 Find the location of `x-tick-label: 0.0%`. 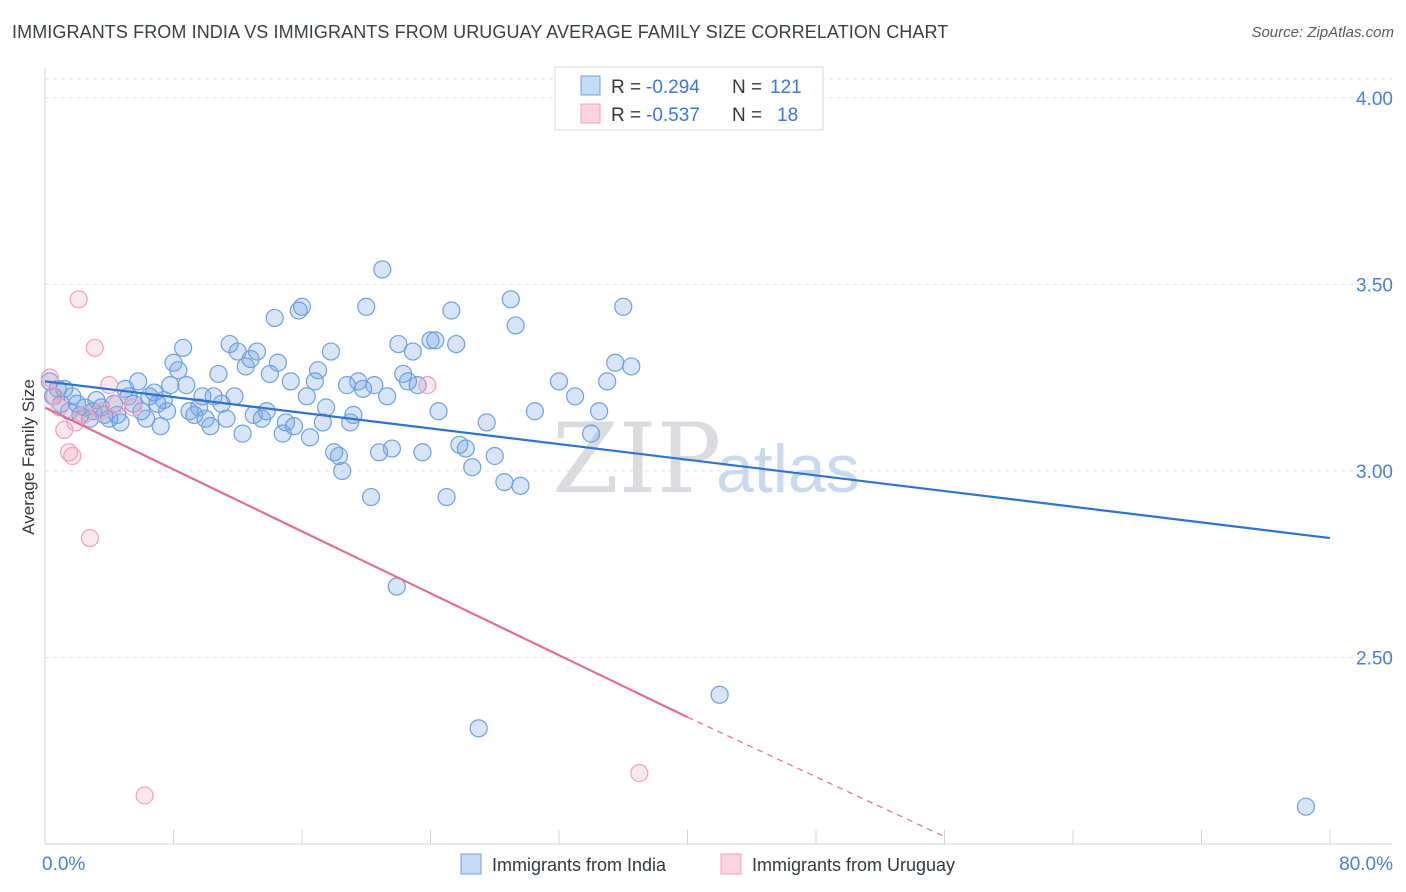

x-tick-label: 0.0% is located at coordinates (63, 864).